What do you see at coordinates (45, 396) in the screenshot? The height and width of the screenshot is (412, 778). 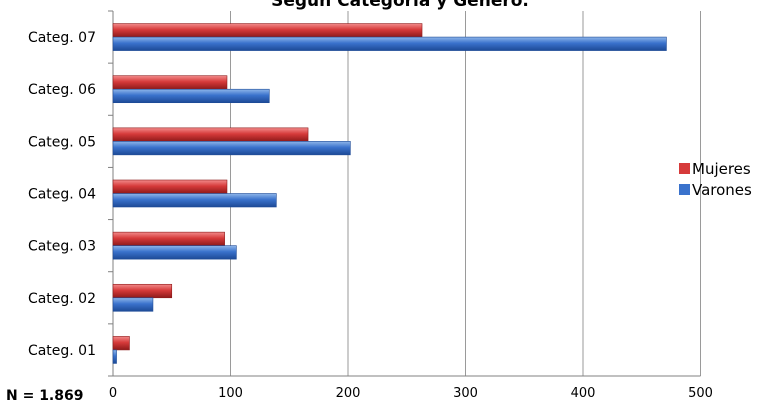 I see `sample-size-note: N = 1.869` at bounding box center [45, 396].